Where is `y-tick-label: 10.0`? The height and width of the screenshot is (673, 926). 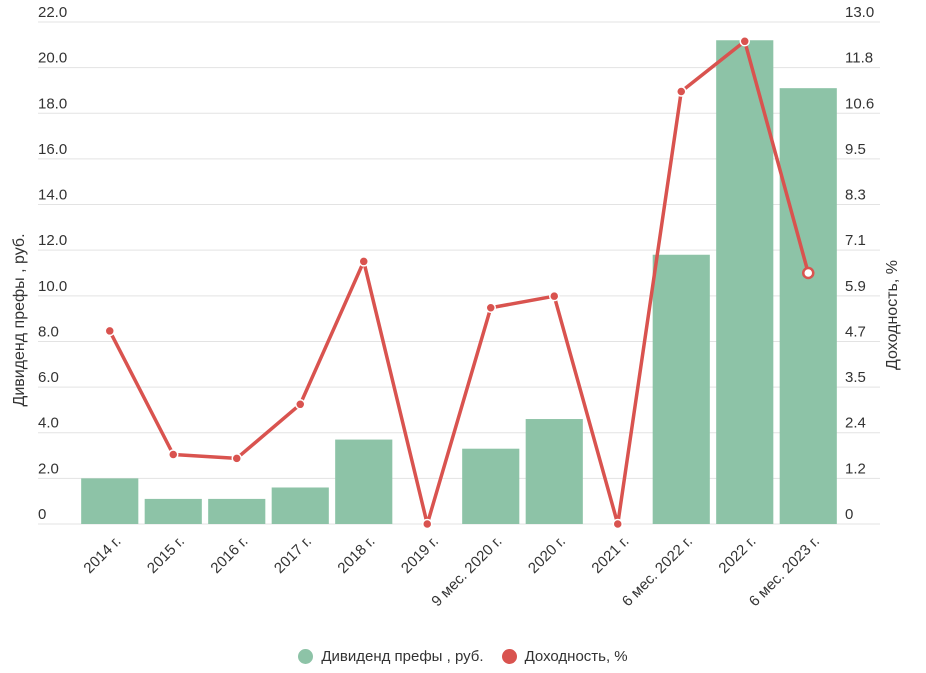 y-tick-label: 10.0 is located at coordinates (52, 286).